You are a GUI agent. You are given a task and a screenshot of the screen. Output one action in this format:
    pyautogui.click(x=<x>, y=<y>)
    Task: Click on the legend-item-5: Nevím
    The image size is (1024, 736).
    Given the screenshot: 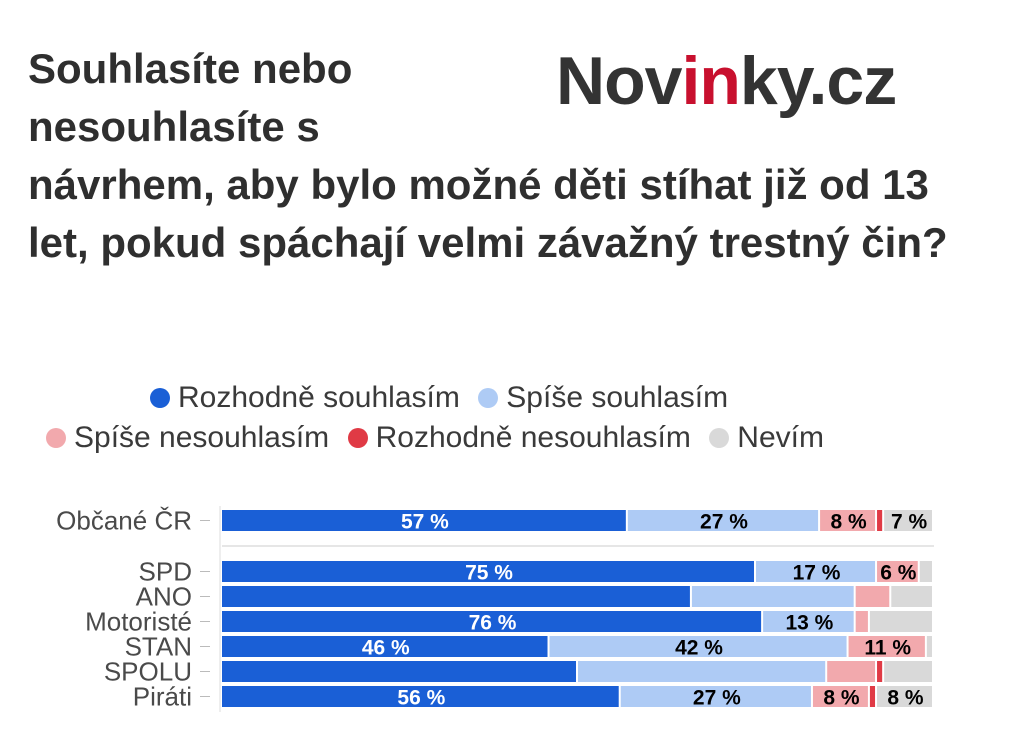 What is the action you would take?
    pyautogui.click(x=766, y=438)
    